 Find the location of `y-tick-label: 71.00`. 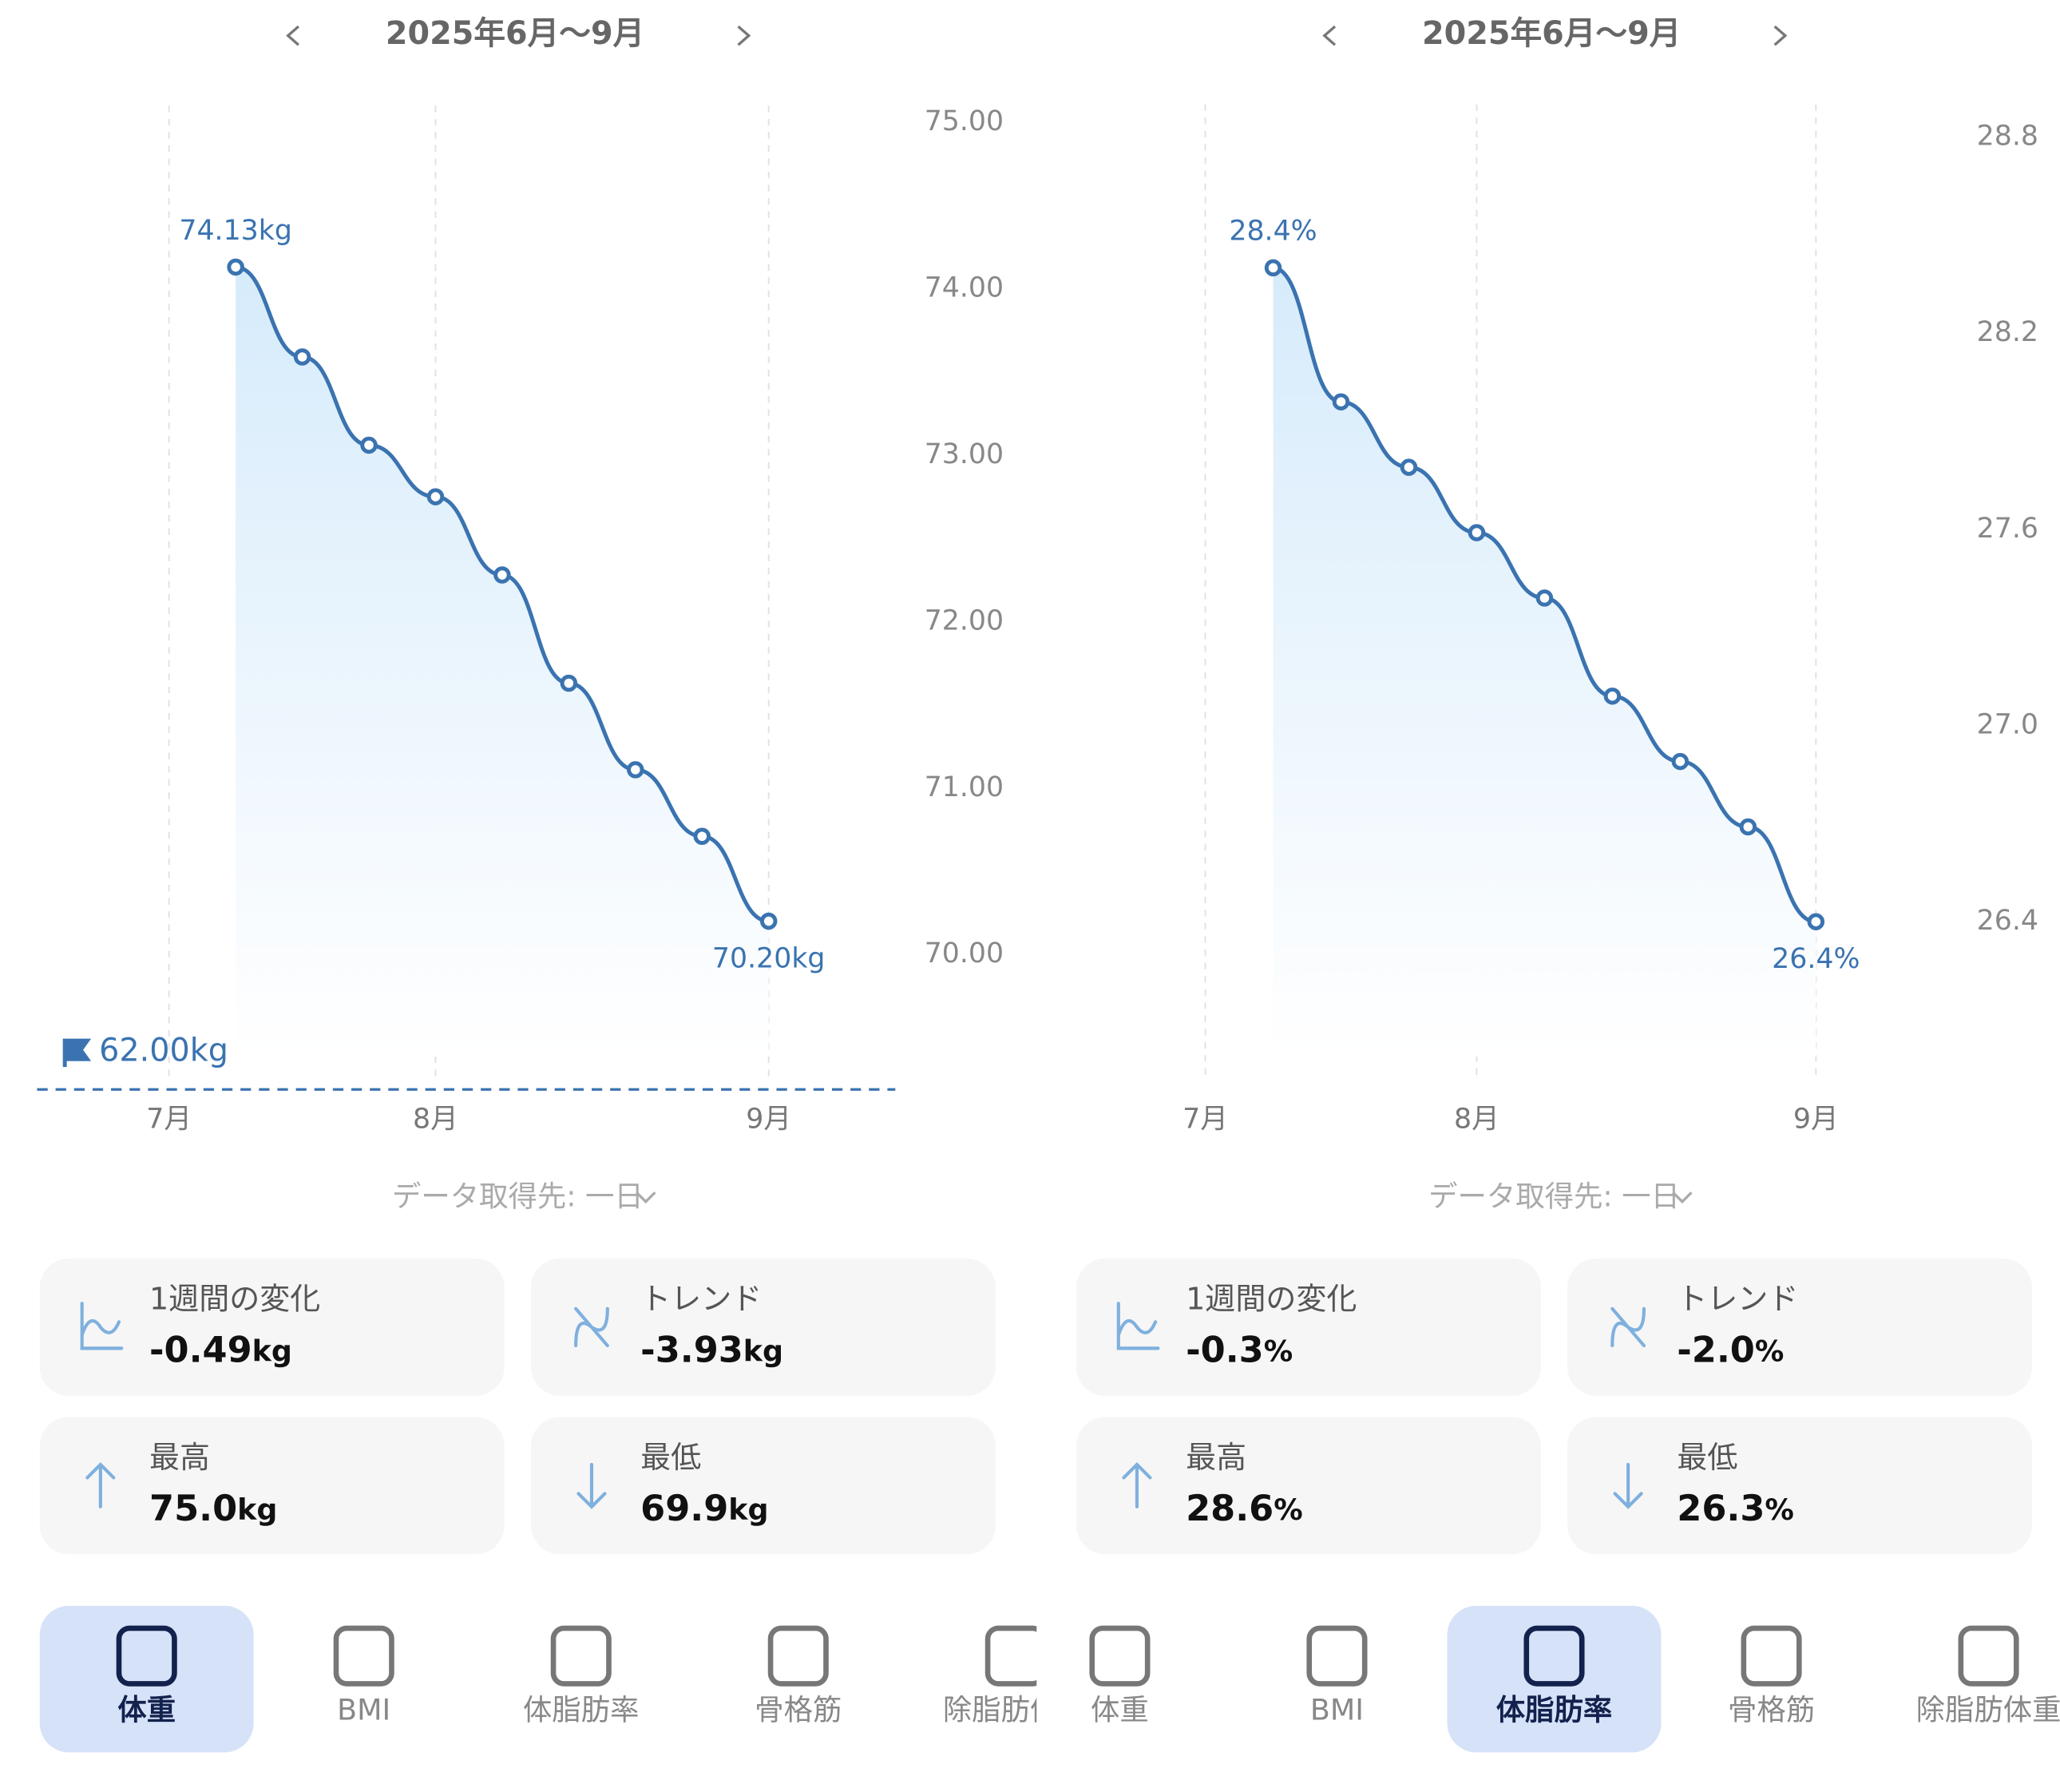

y-tick-label: 71.00 is located at coordinates (964, 787).